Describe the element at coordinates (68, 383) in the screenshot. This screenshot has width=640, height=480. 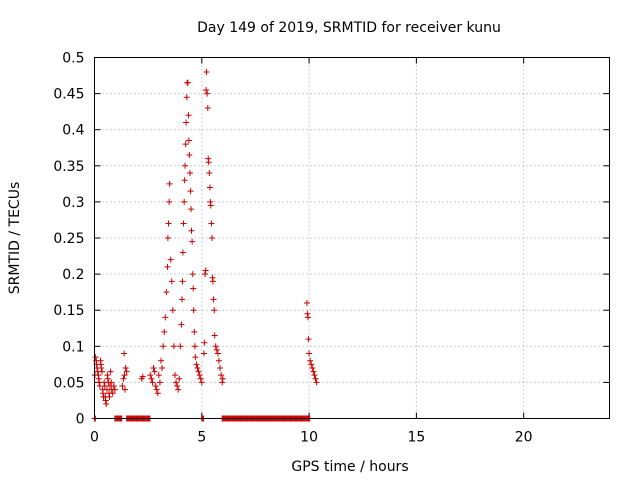
I see `y-tick-label: 0.05` at that location.